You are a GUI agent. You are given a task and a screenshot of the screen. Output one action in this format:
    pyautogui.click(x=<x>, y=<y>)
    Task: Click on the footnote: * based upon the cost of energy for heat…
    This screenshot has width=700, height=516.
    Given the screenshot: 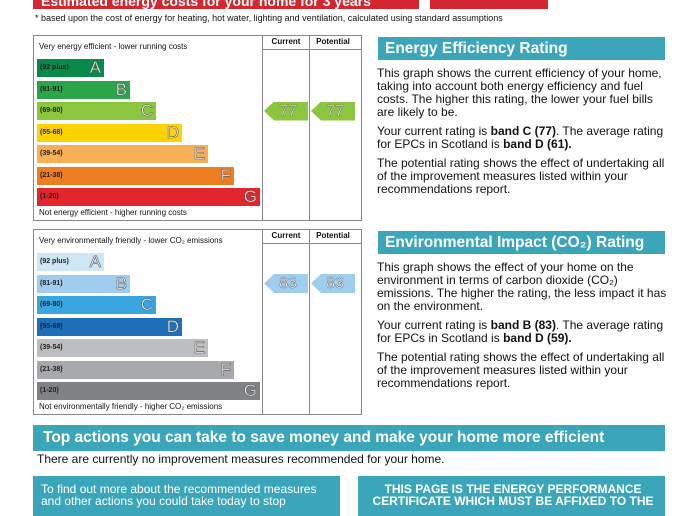 What is the action you would take?
    pyautogui.click(x=269, y=18)
    